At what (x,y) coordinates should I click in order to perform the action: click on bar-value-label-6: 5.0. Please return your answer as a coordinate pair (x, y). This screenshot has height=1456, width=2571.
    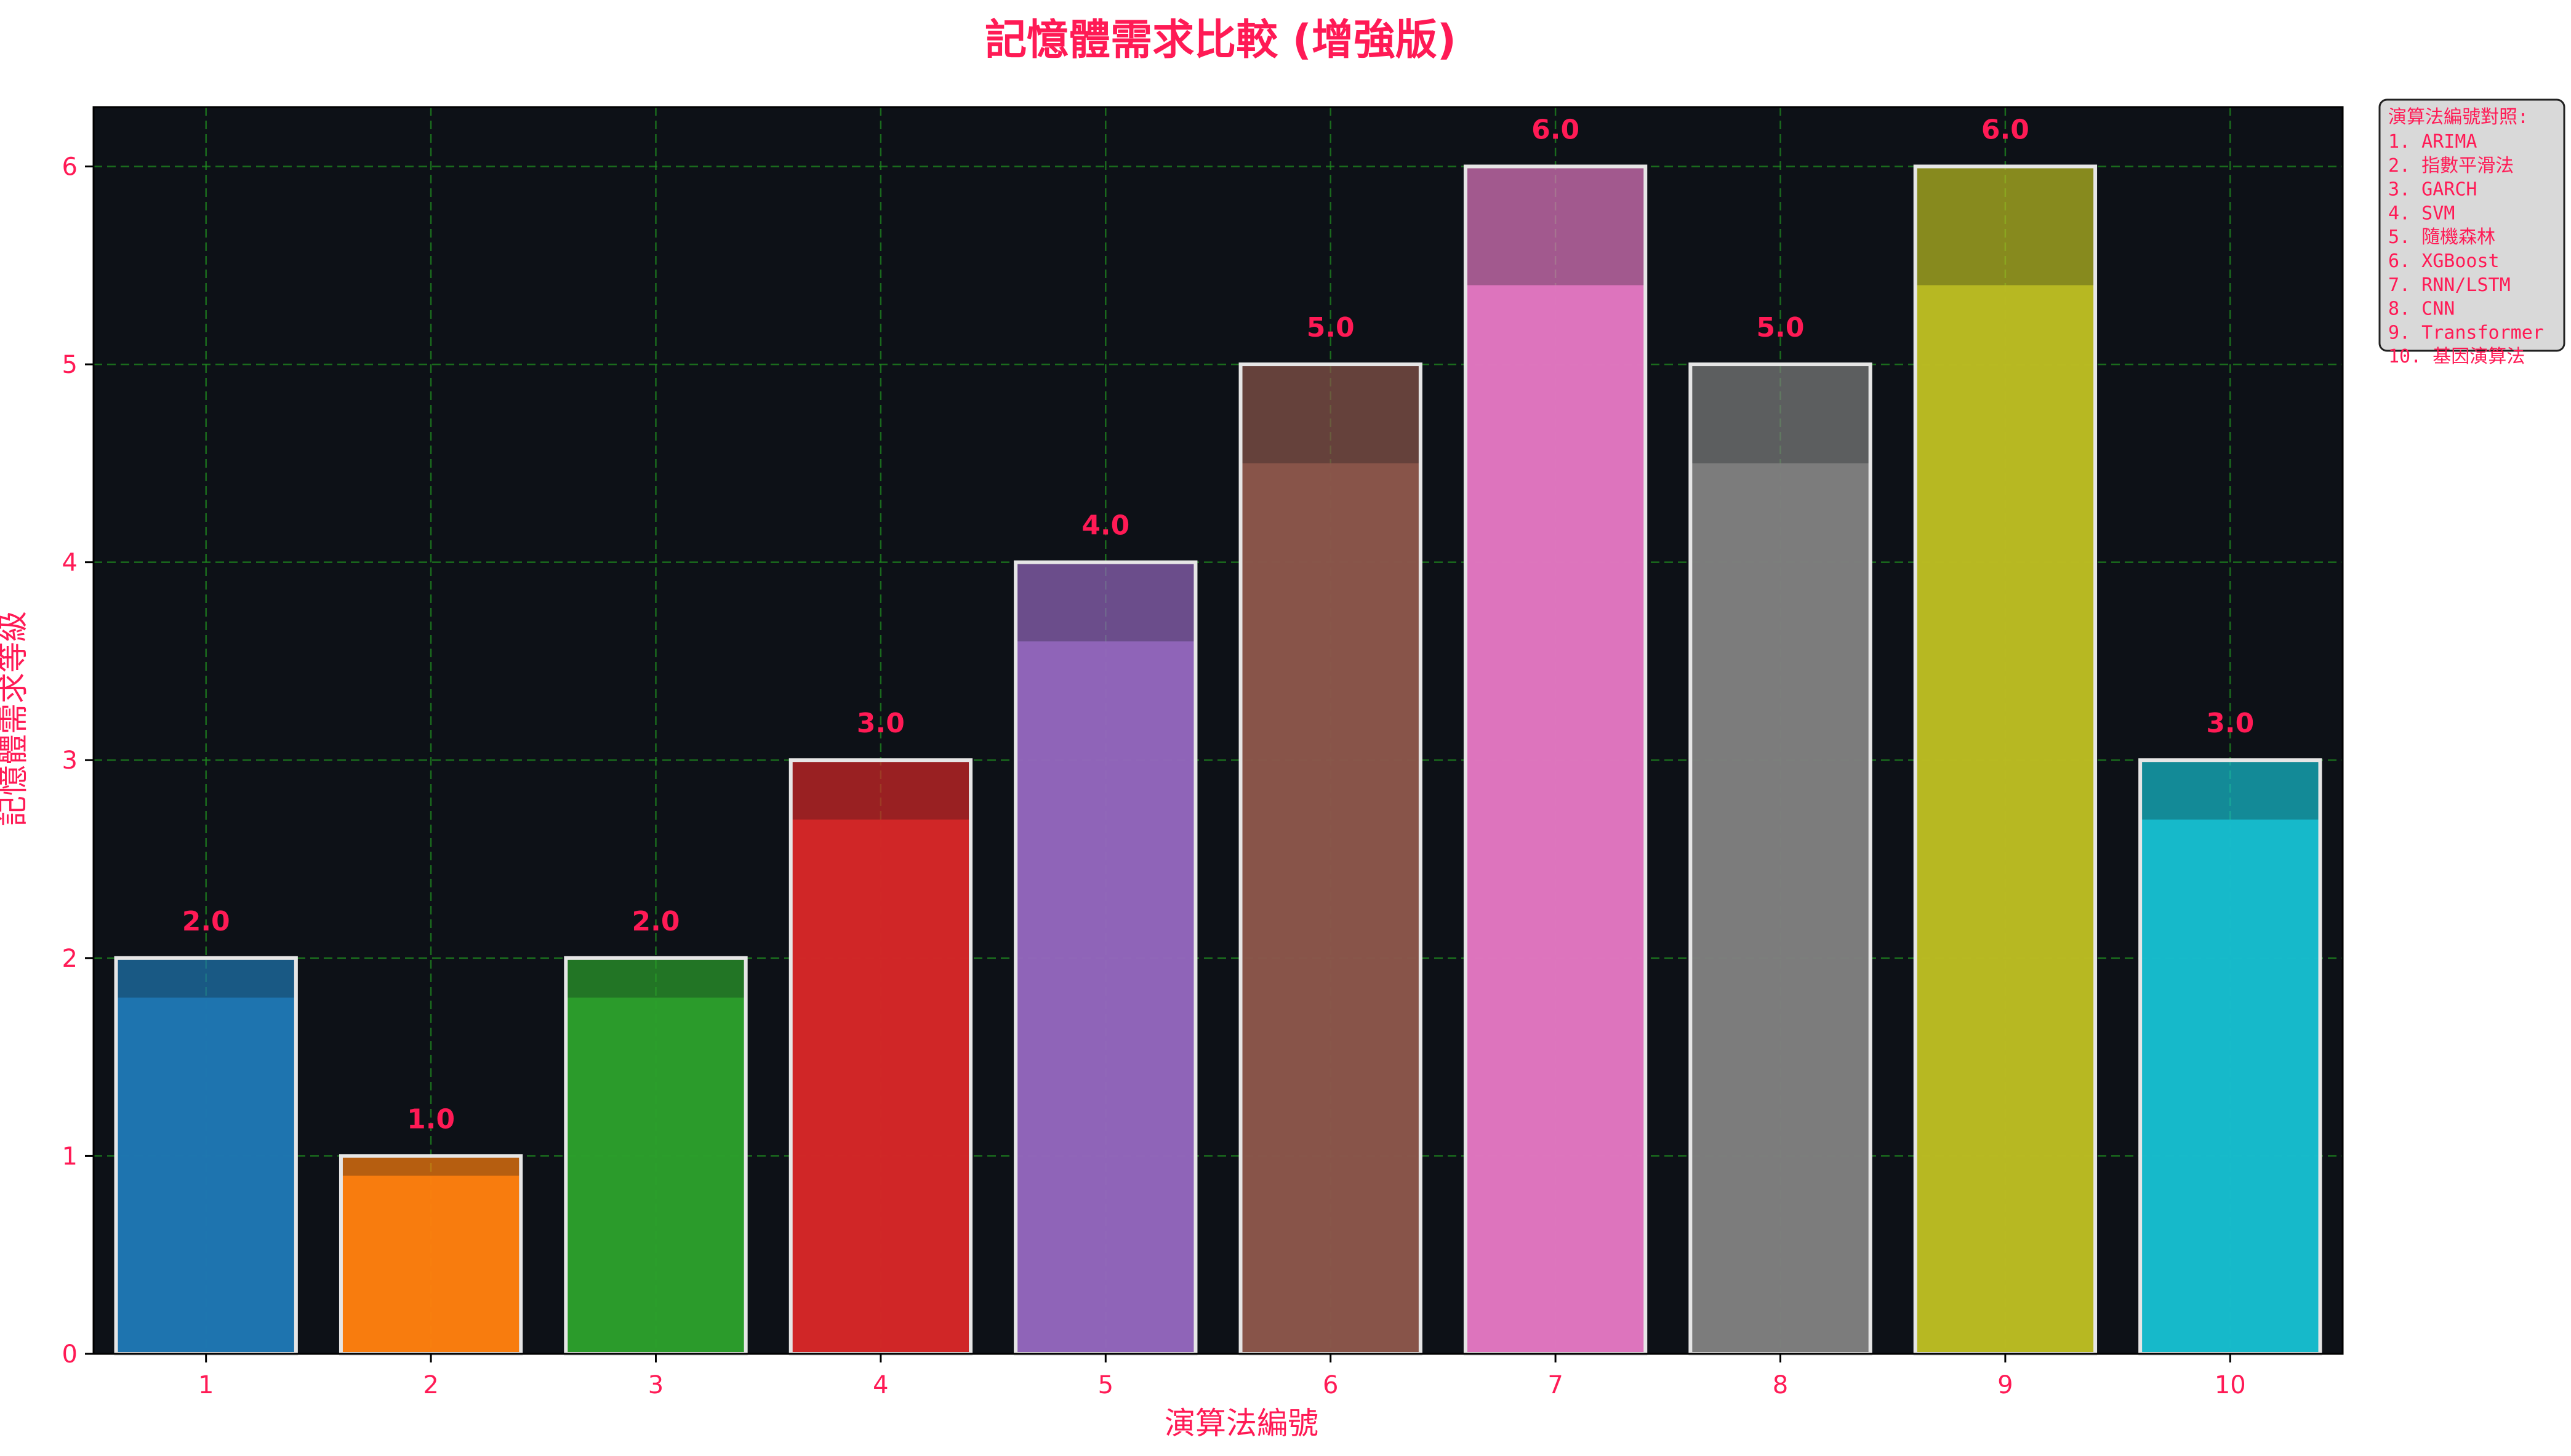
    Looking at the image, I should click on (1331, 327).